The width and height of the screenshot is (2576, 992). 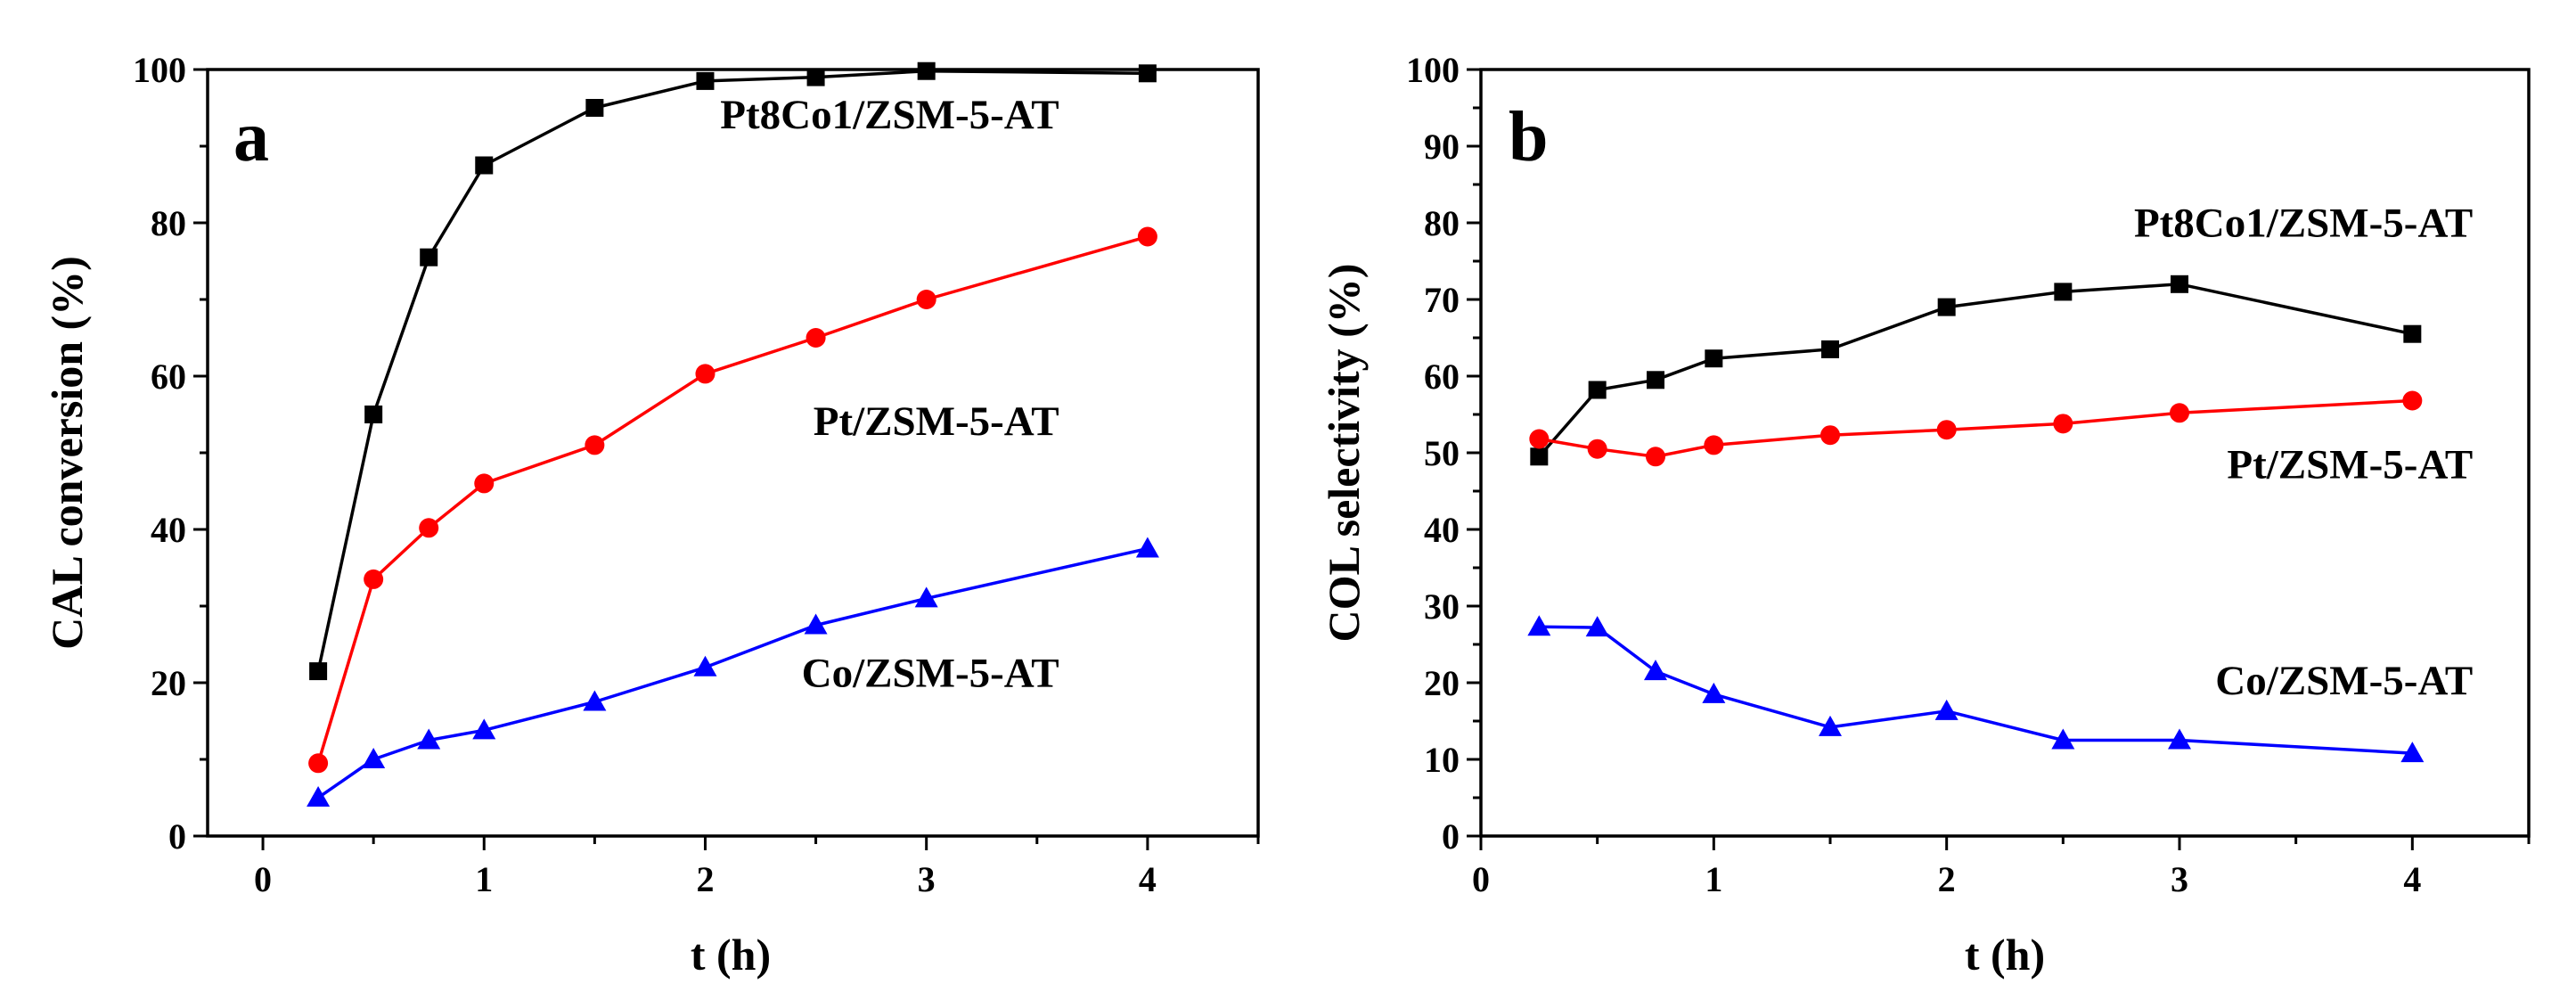 What do you see at coordinates (1442, 453) in the screenshot?
I see `y-tick-label: 50` at bounding box center [1442, 453].